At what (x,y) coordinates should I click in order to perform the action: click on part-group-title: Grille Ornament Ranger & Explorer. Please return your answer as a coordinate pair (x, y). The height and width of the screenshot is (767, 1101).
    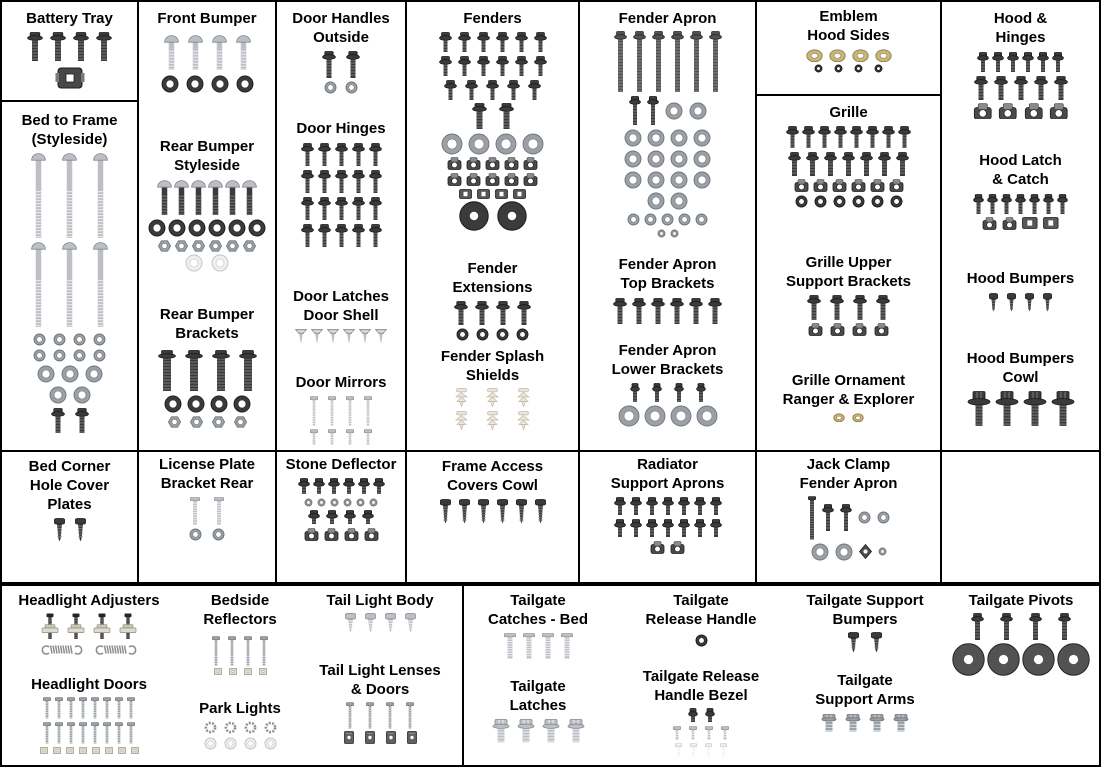
    Looking at the image, I should click on (848, 390).